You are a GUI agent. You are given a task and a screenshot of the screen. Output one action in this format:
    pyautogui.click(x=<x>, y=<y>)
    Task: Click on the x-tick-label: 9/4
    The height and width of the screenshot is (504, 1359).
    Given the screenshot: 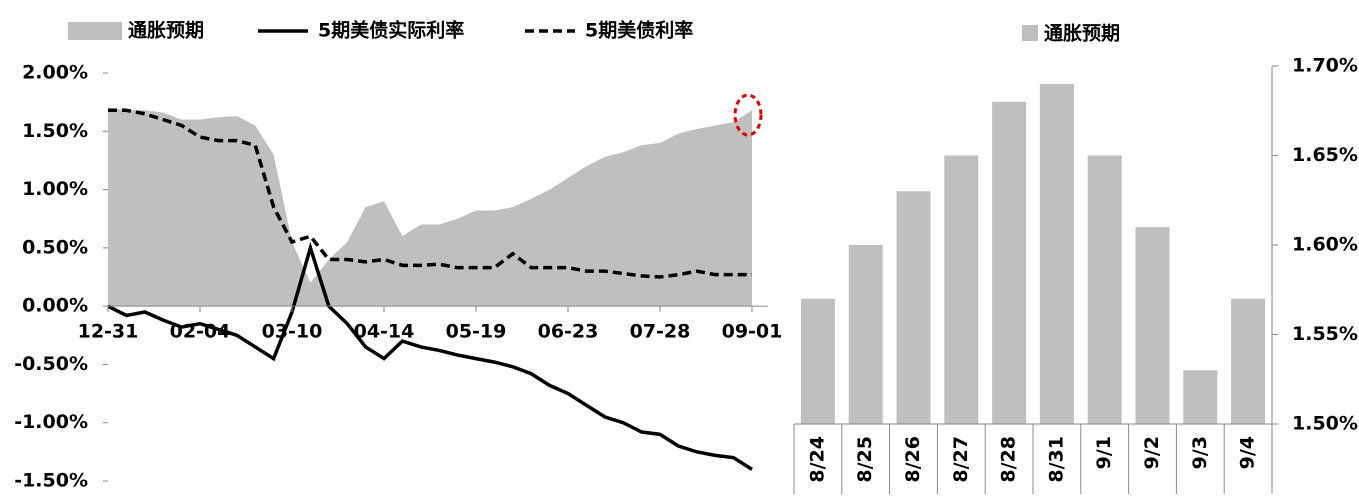 What is the action you would take?
    pyautogui.click(x=1248, y=452)
    